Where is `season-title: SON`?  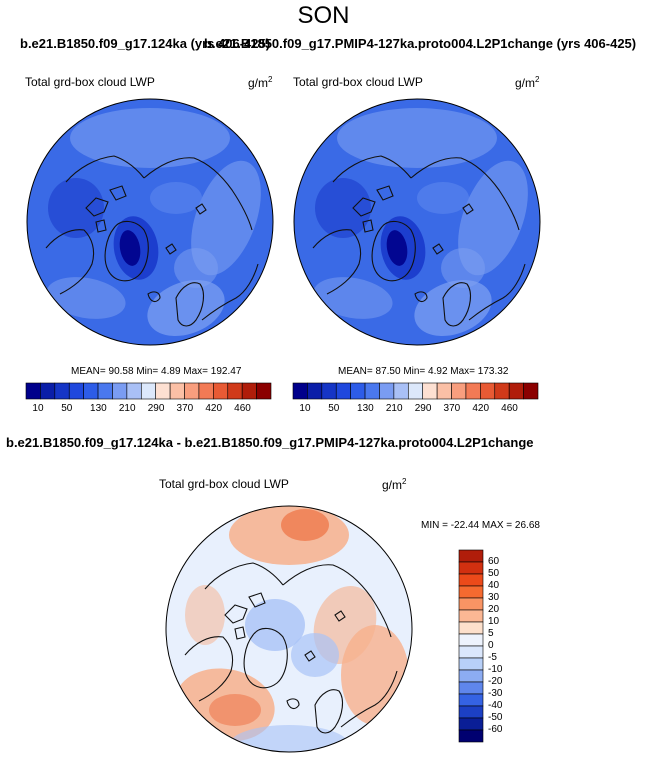 season-title: SON is located at coordinates (323, 15).